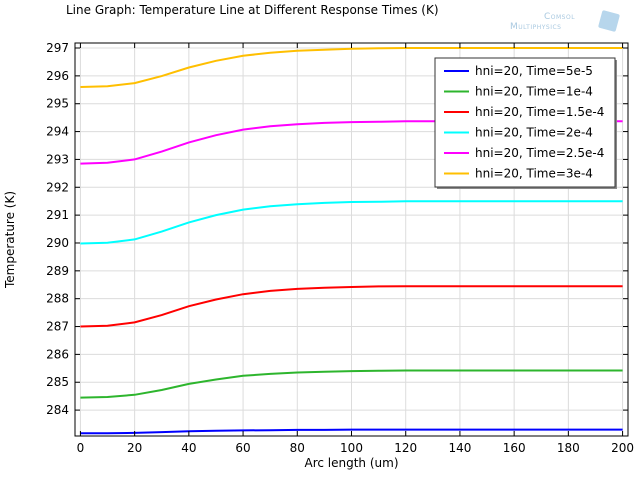 The height and width of the screenshot is (480, 640). Describe the element at coordinates (534, 71) in the screenshot. I see `legend-entry: hni=20, Time=5e-5` at that location.